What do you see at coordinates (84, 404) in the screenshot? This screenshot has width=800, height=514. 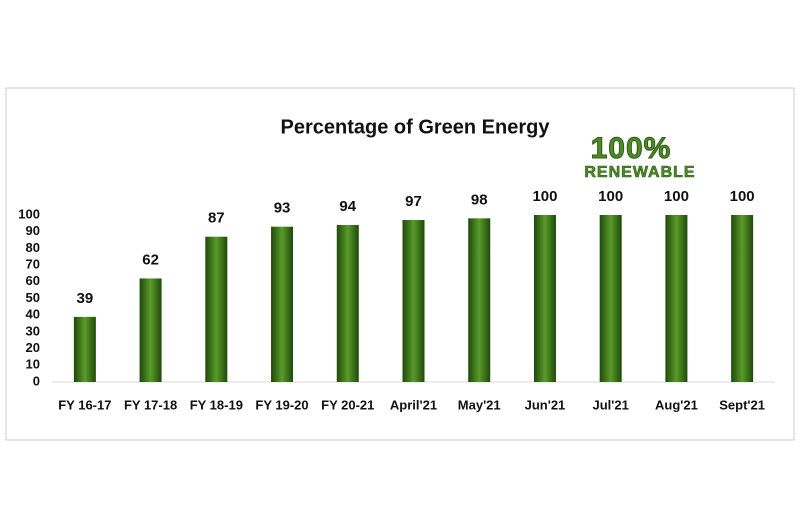 I see `x-tick-label: FY 16-17` at bounding box center [84, 404].